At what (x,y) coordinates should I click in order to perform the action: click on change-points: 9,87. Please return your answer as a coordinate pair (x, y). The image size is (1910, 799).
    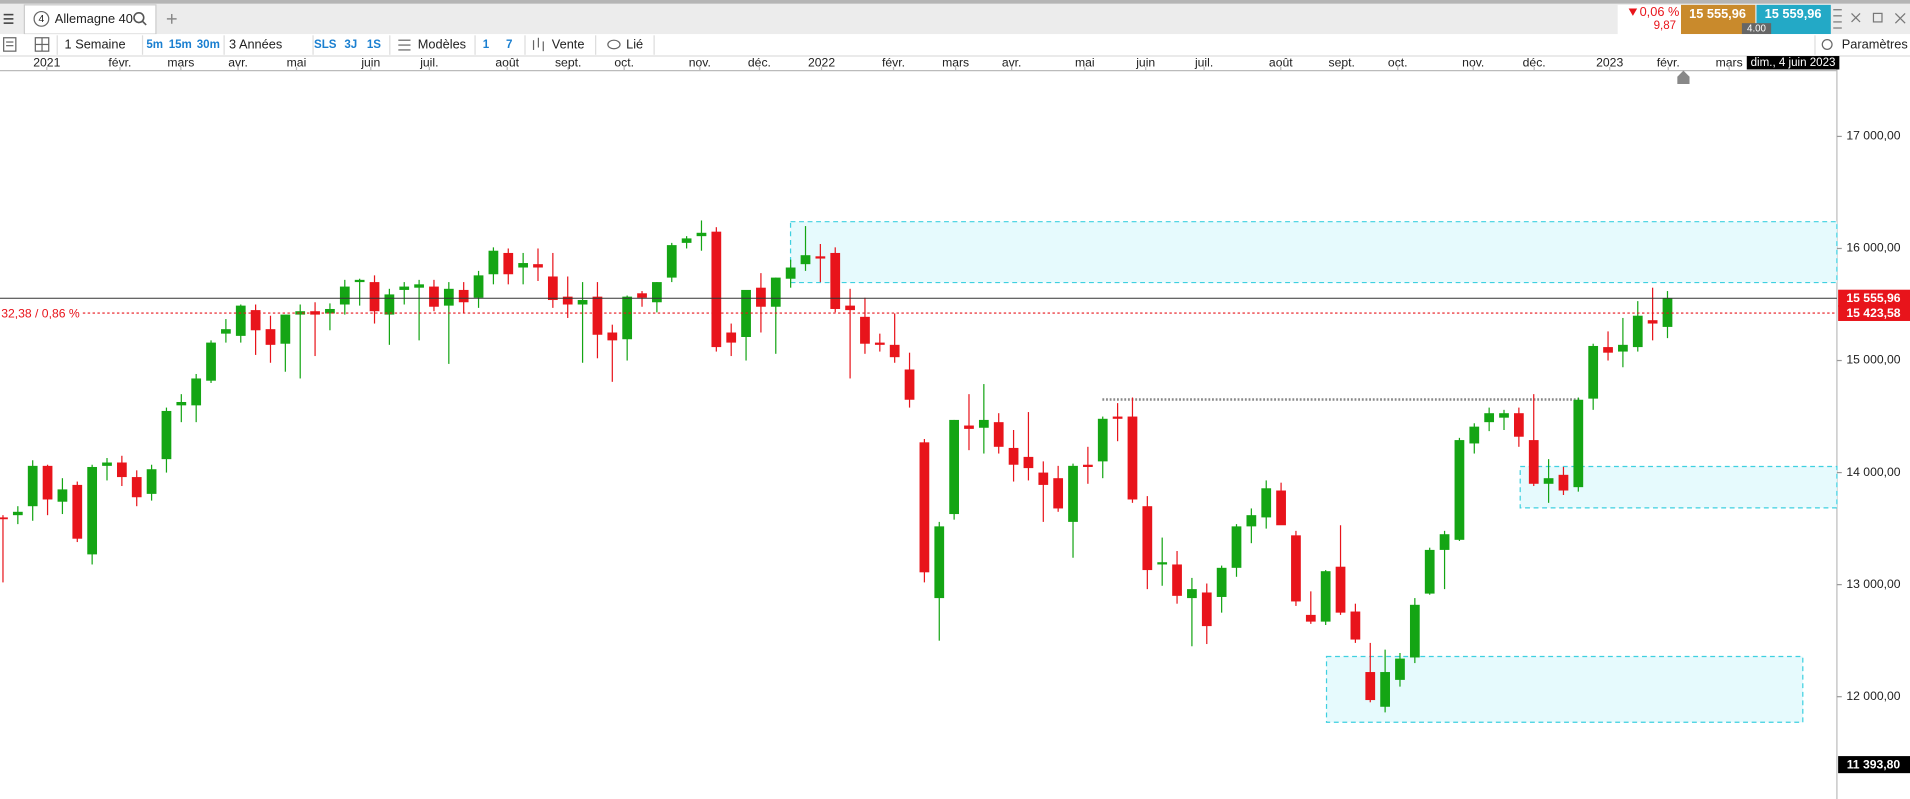
    Looking at the image, I should click on (1665, 26).